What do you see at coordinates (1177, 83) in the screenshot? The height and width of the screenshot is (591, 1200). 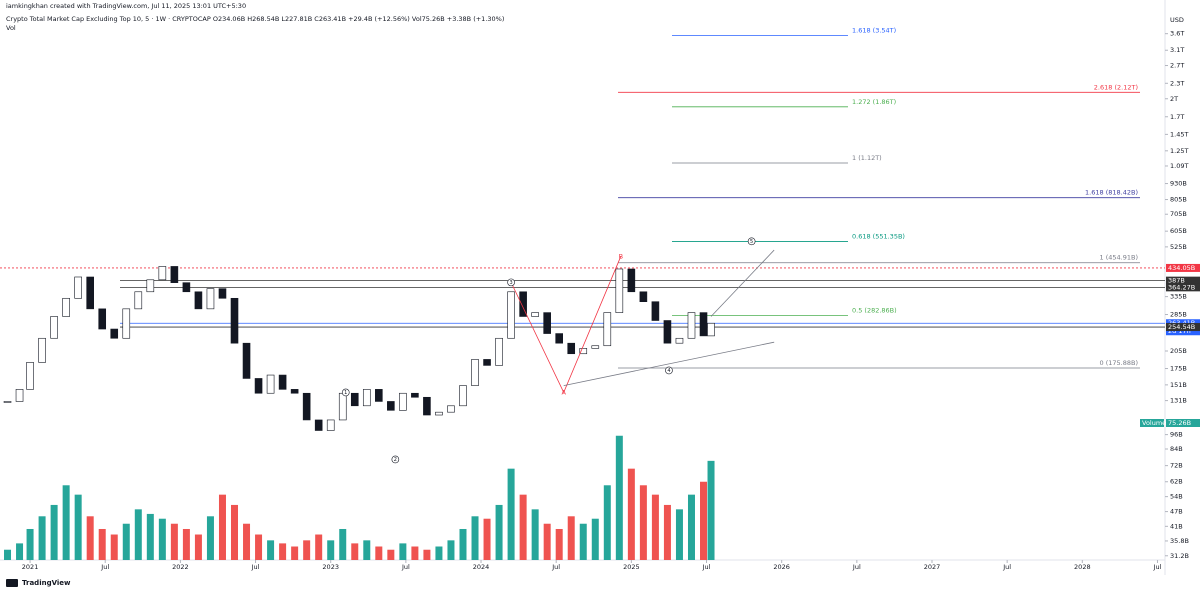 I see `y-tick-label: 2.3T` at bounding box center [1177, 83].